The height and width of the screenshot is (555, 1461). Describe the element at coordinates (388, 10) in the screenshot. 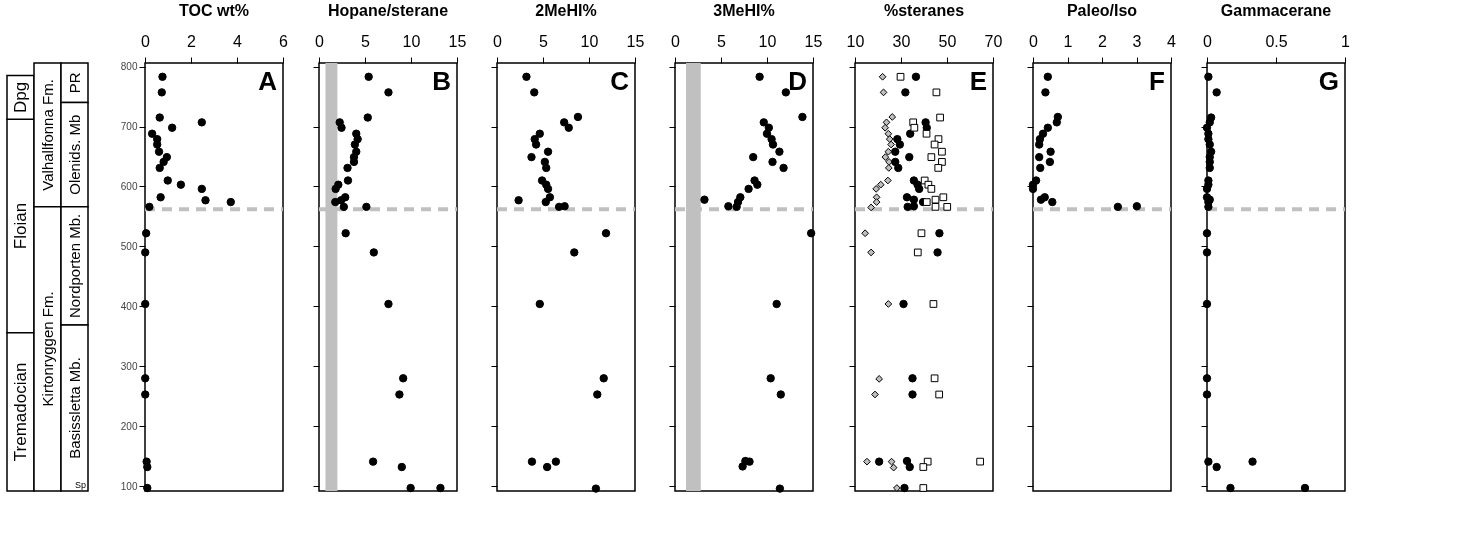

I see `chart-title: Hopane/sterane` at that location.